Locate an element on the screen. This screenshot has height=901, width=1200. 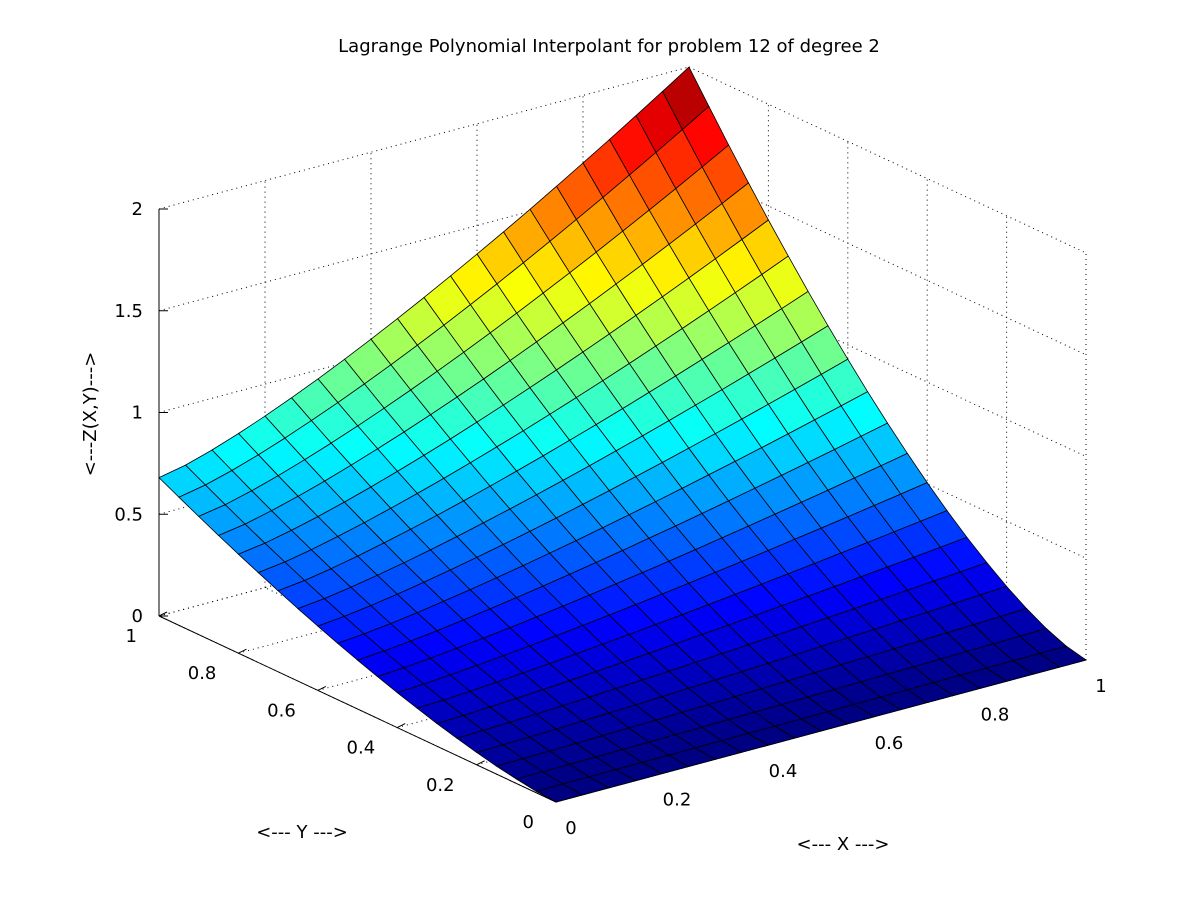
y-tick-label: 0.2 is located at coordinates (440, 785).